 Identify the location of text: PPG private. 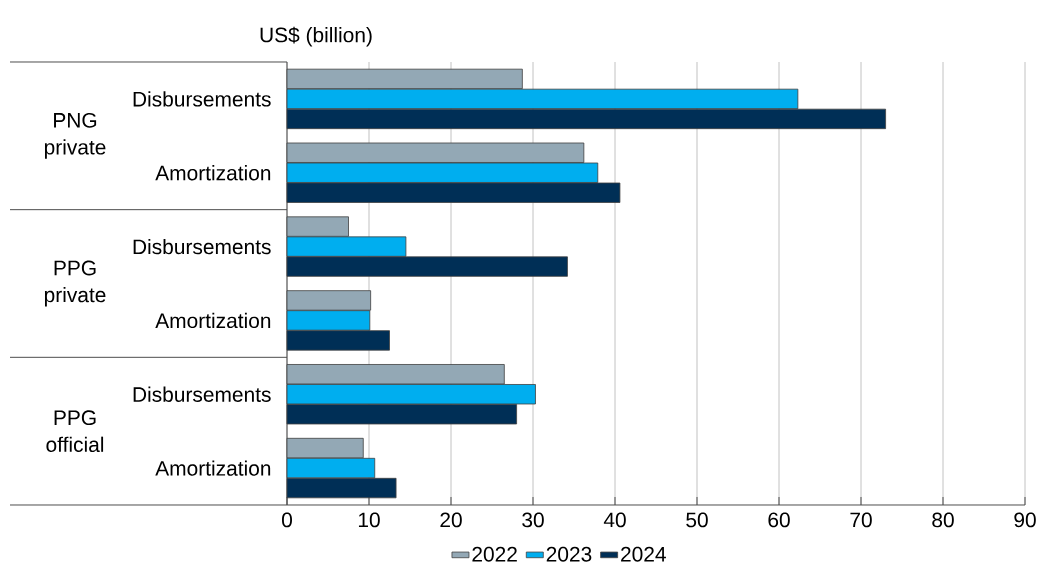
(75, 283).